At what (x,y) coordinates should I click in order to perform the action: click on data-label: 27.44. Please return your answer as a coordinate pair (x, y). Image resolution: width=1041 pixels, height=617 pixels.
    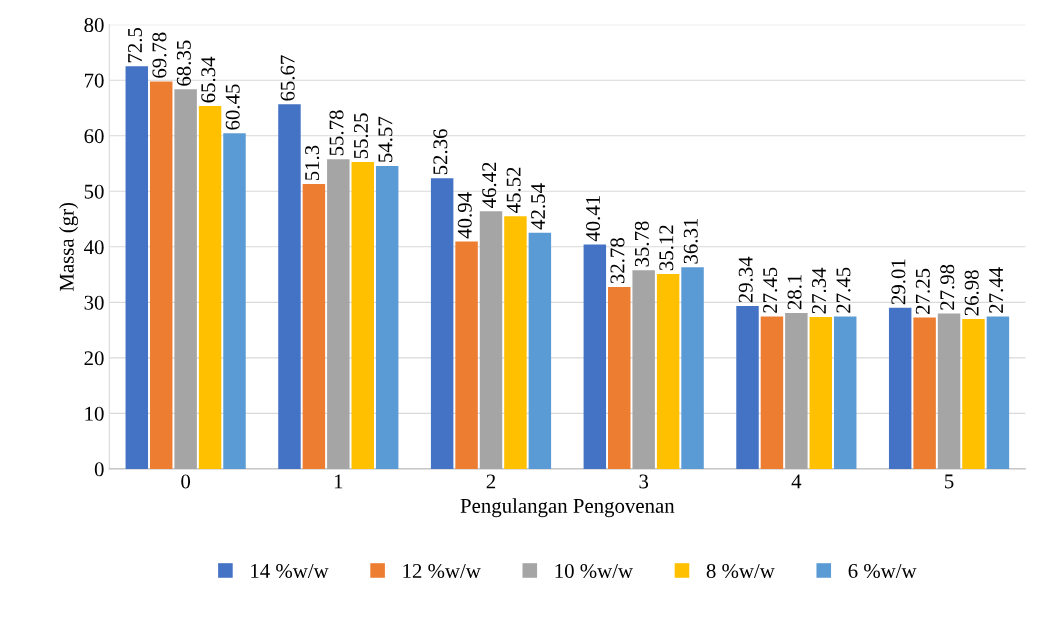
    Looking at the image, I should click on (996, 290).